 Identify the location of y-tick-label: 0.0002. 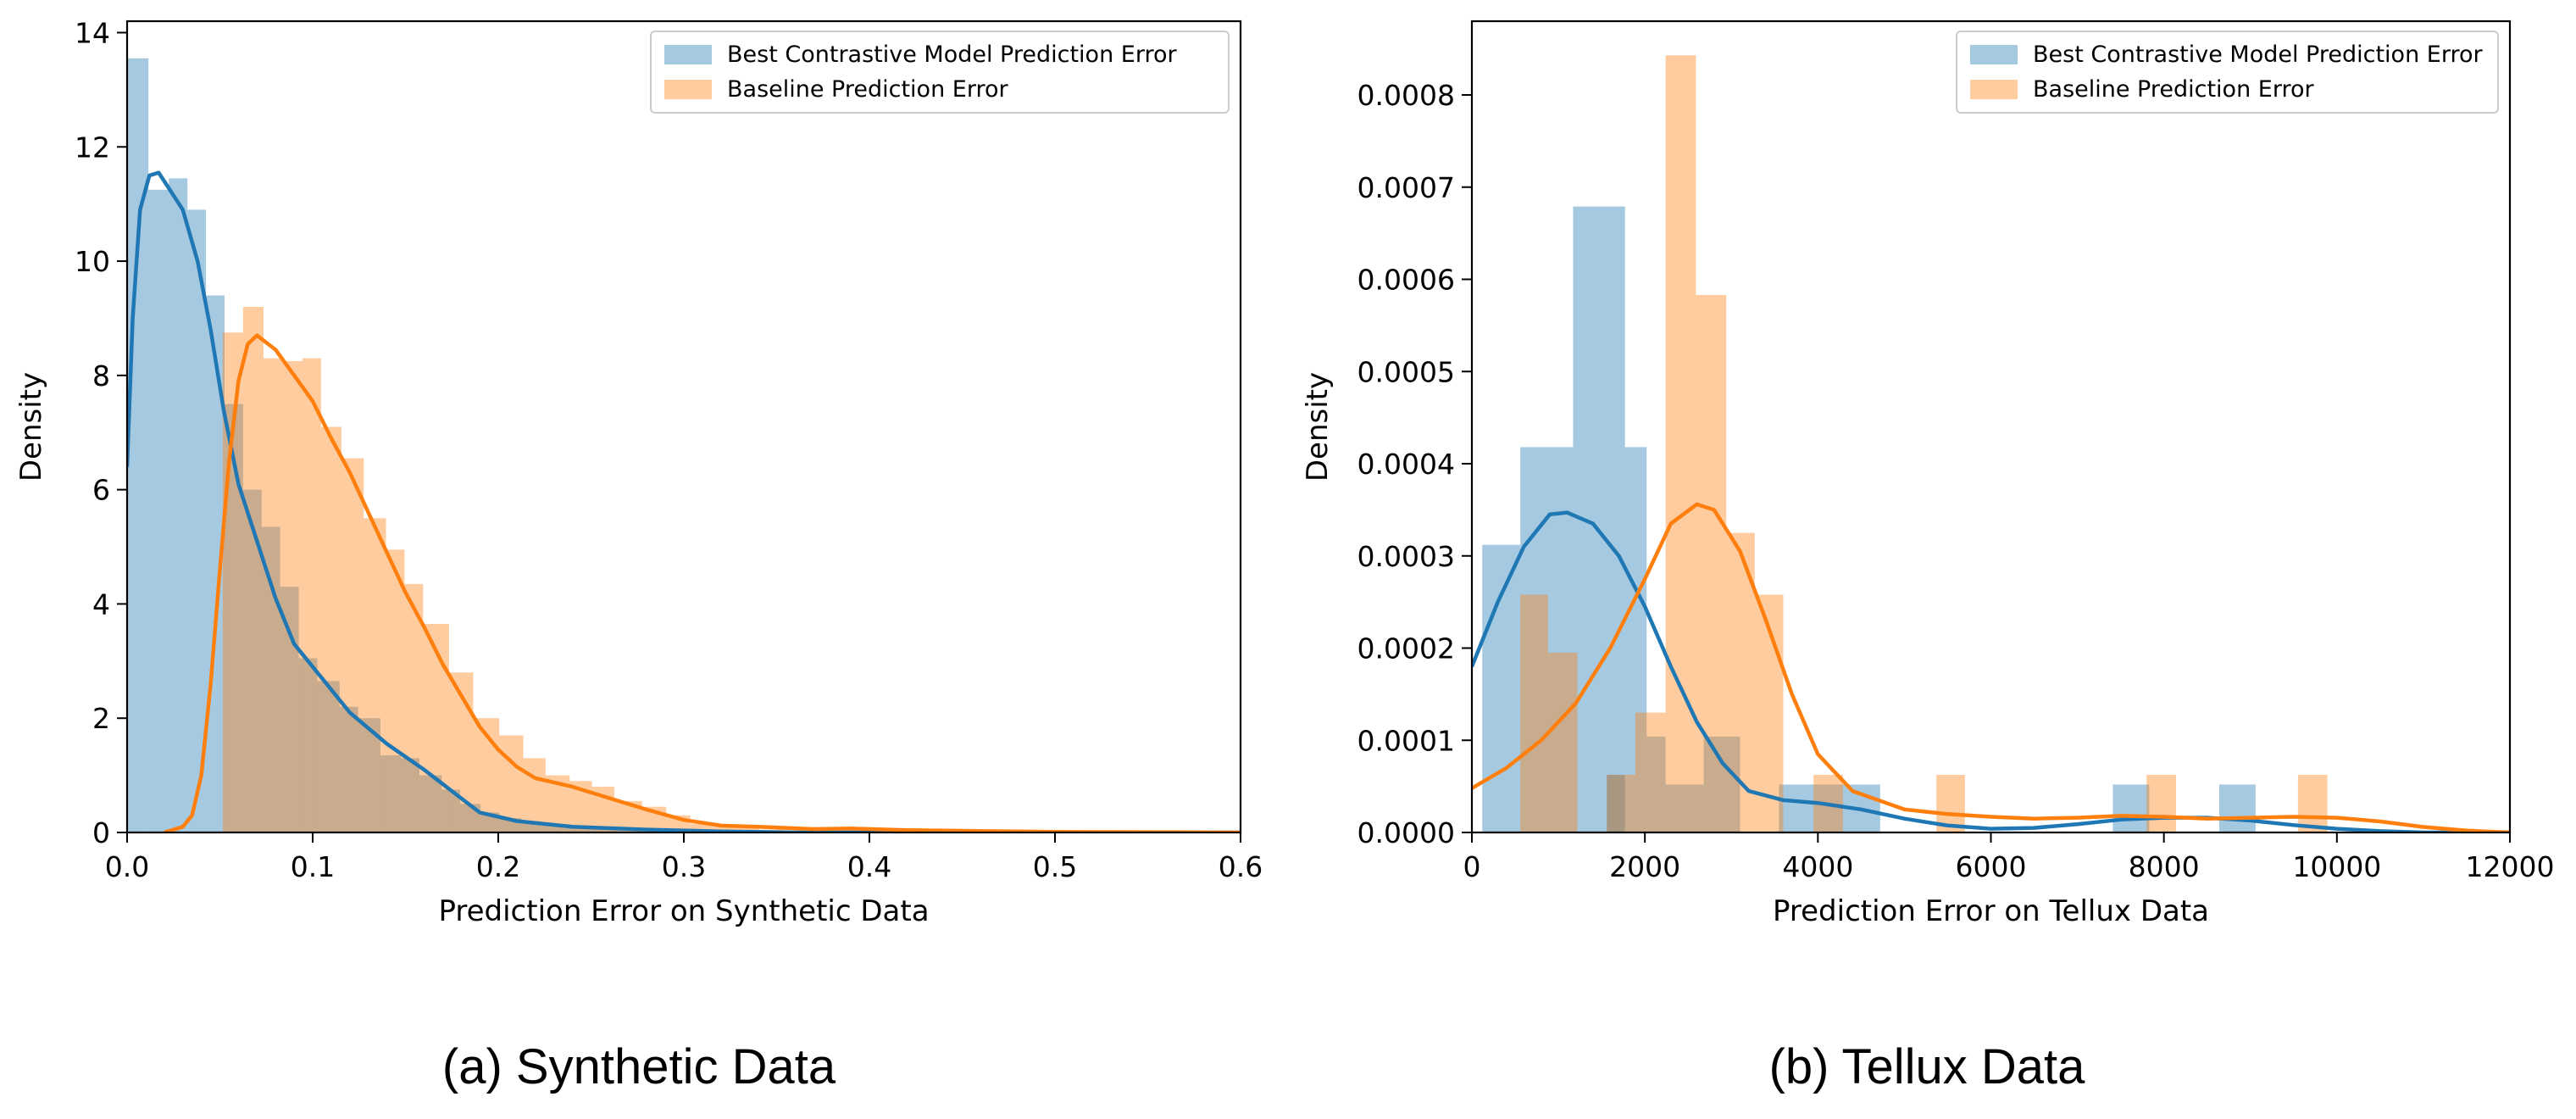
(1406, 648).